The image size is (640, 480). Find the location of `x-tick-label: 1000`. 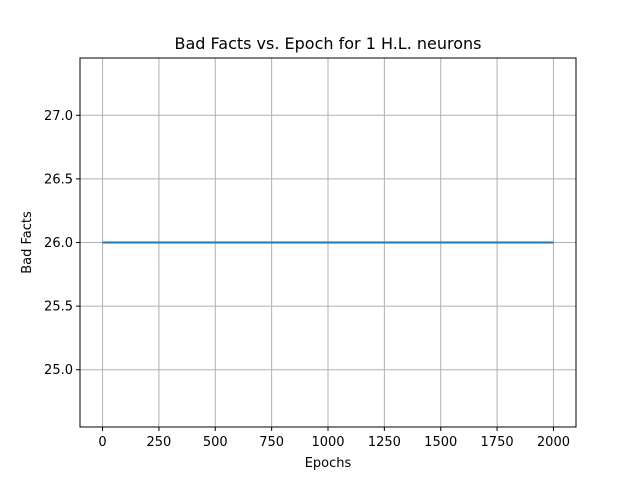

x-tick-label: 1000 is located at coordinates (327, 442).